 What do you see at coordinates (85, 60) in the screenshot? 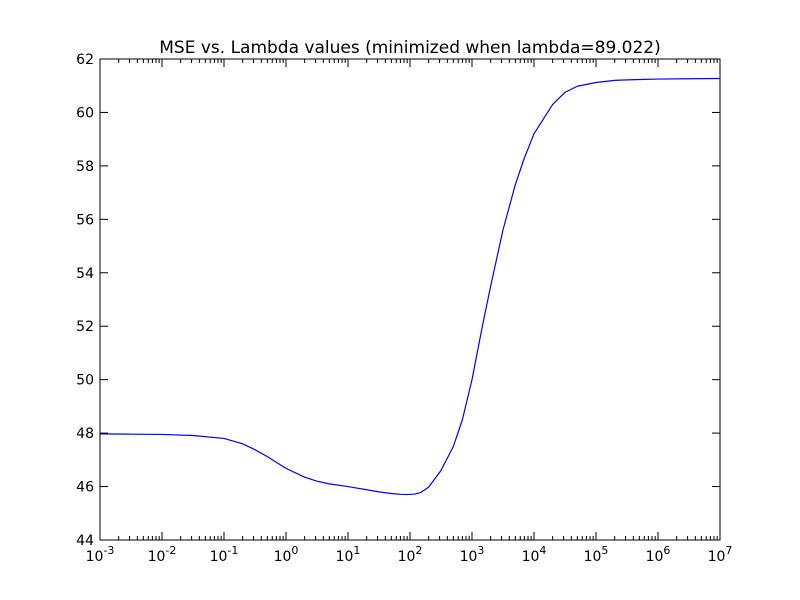
I see `y-tick-label: 62` at bounding box center [85, 60].